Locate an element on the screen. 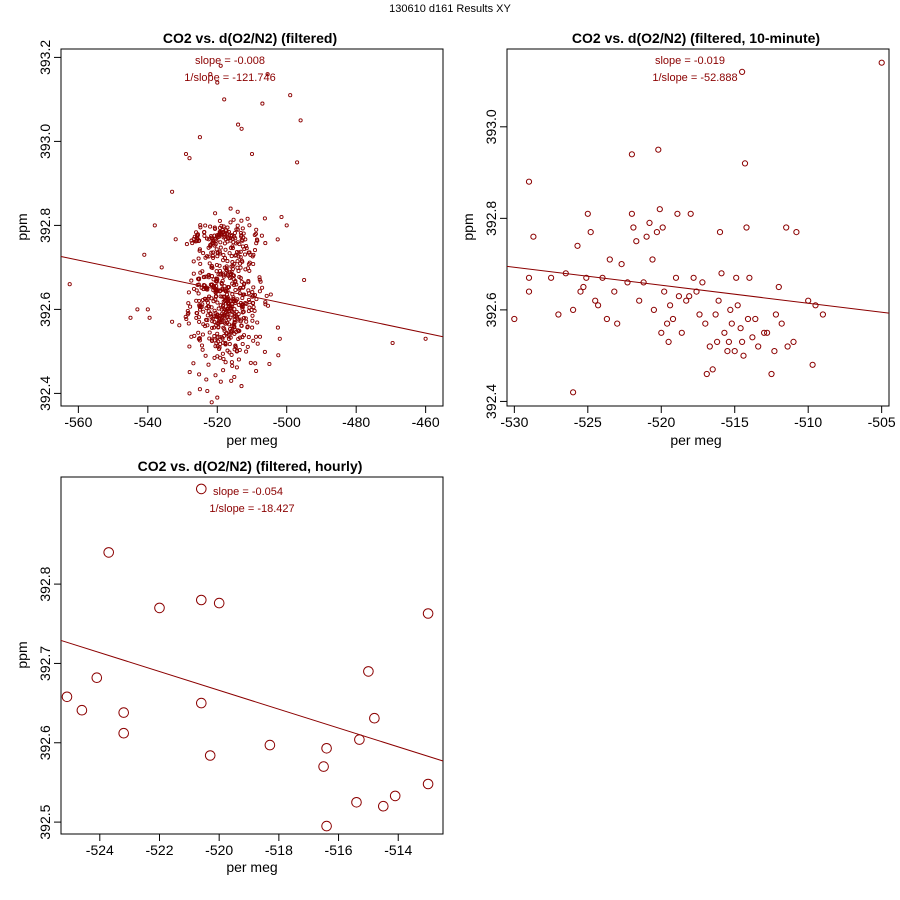 The width and height of the screenshot is (900, 900). x-axis-label: per meg is located at coordinates (695, 440).